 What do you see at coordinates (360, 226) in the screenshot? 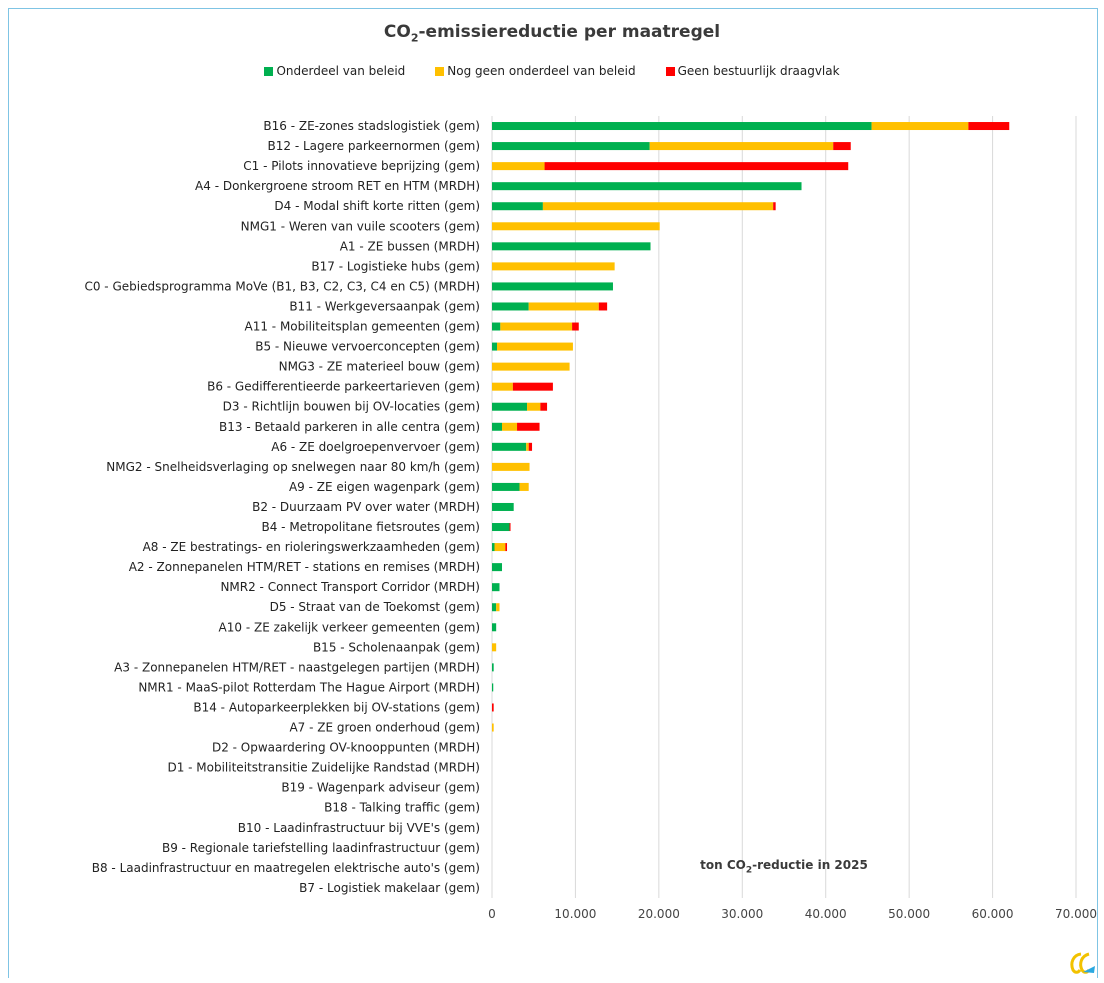
I see `category-label: NMG1 - Weren van vuile scooters (gem)` at bounding box center [360, 226].